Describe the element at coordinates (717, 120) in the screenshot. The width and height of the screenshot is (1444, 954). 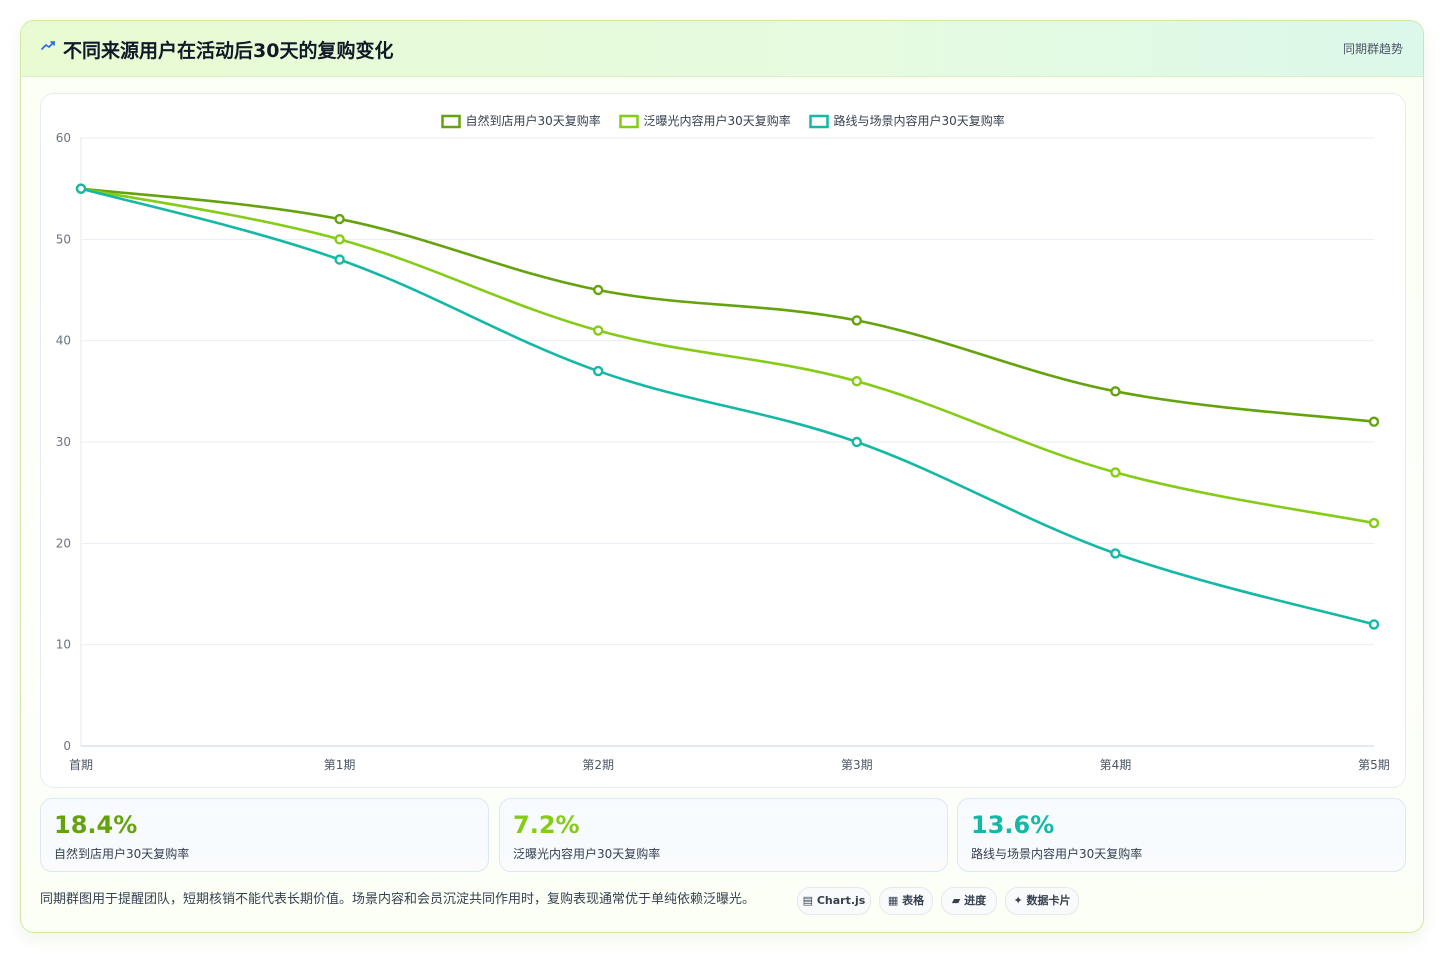
I see `legend-label: 泛曝光内容用户30天复购率` at that location.